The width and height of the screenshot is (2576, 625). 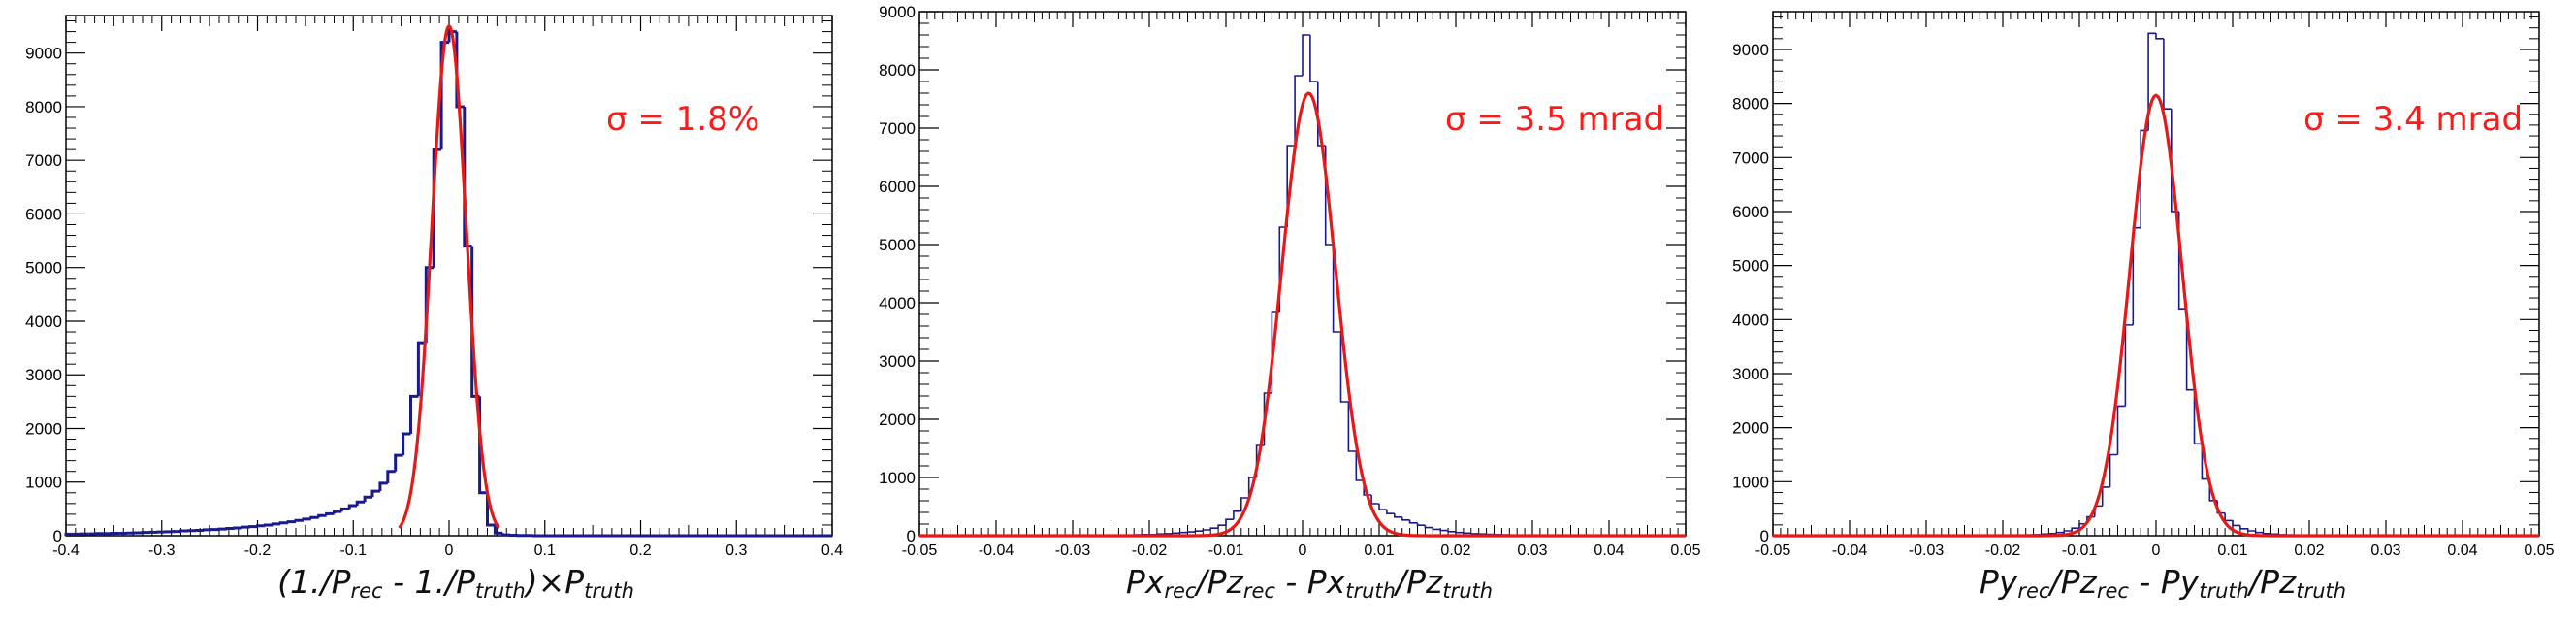 I want to click on x-tick-label: -0.2, so click(x=258, y=551).